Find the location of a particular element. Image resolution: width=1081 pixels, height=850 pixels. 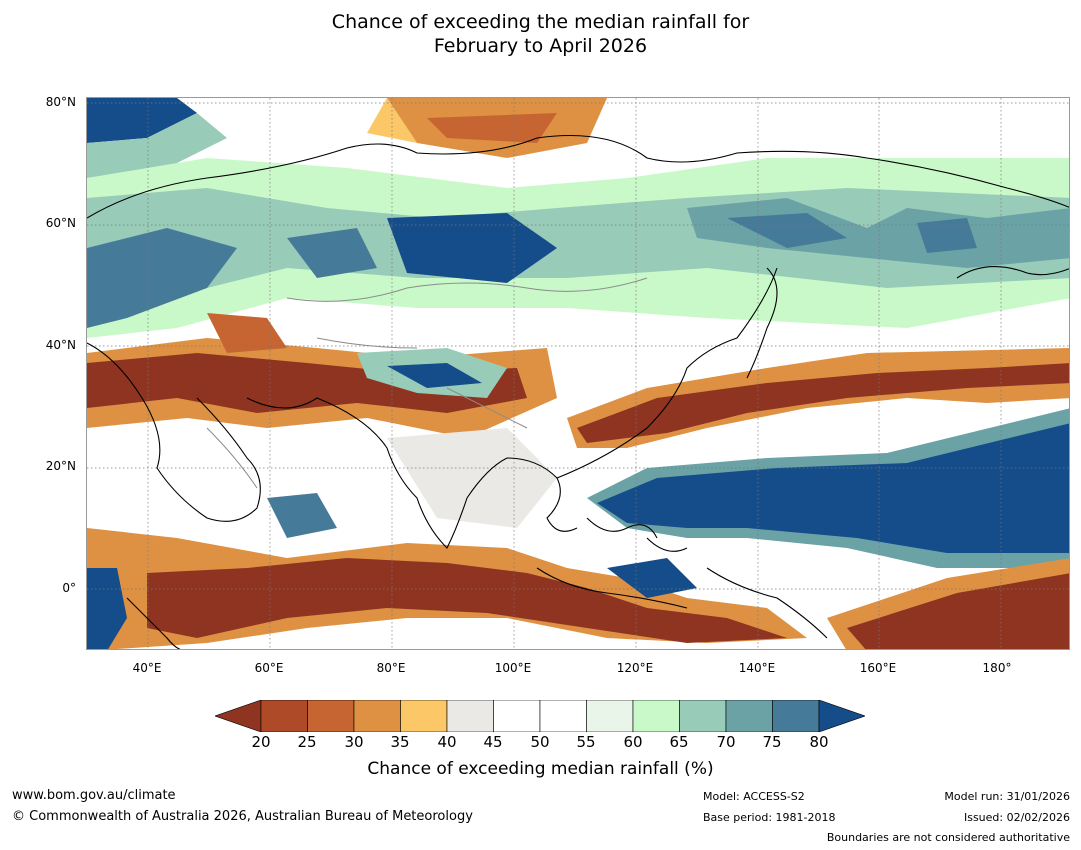

footer-base-period: Base period: 1981-2018 is located at coordinates (769, 817).